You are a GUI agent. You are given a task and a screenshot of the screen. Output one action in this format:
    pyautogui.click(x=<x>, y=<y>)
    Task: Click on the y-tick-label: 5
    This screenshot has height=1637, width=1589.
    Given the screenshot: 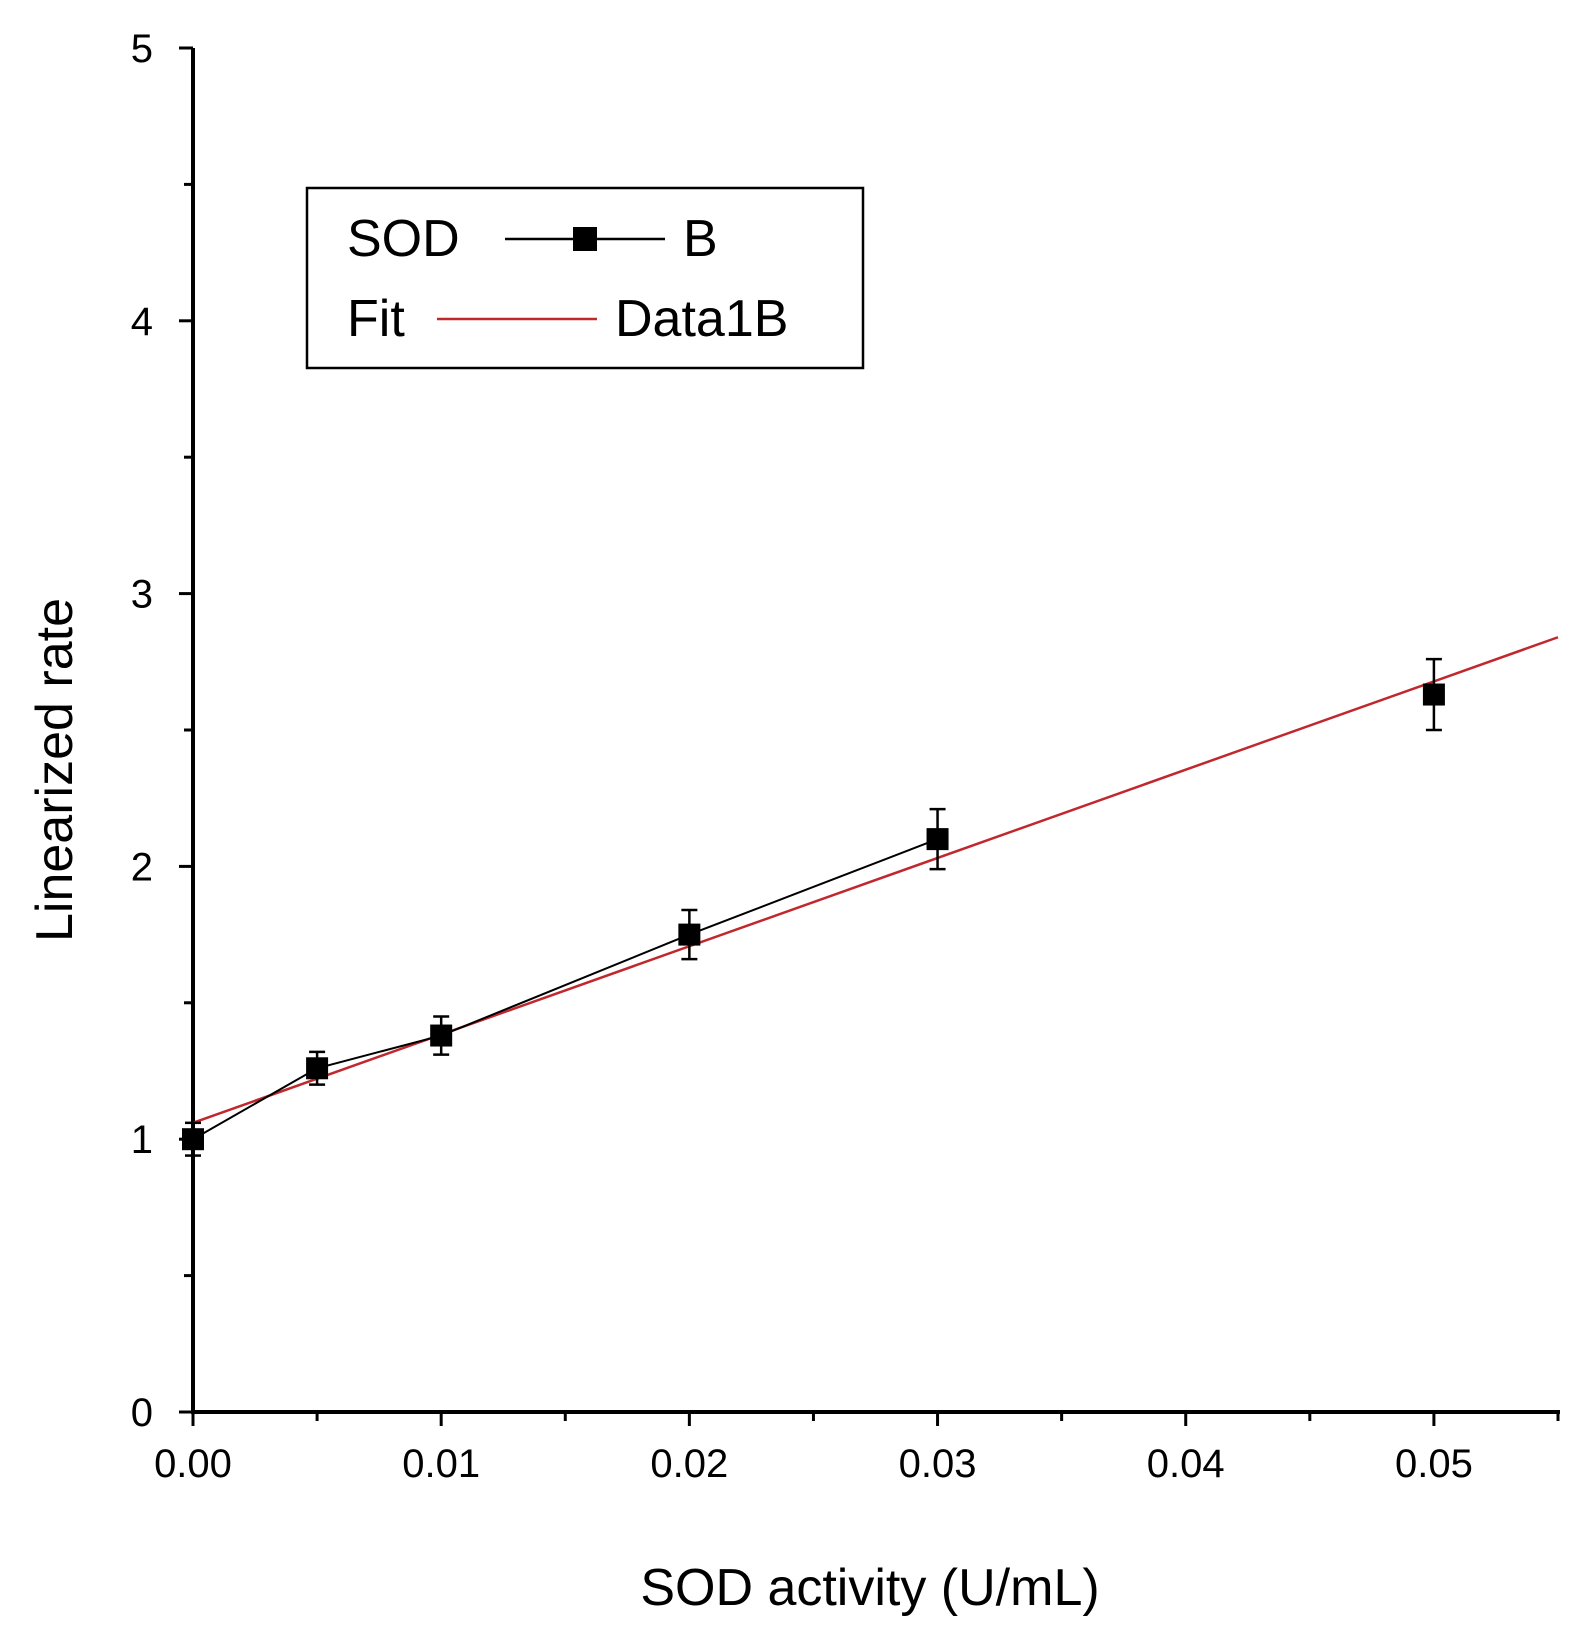 What is the action you would take?
    pyautogui.click(x=142, y=49)
    